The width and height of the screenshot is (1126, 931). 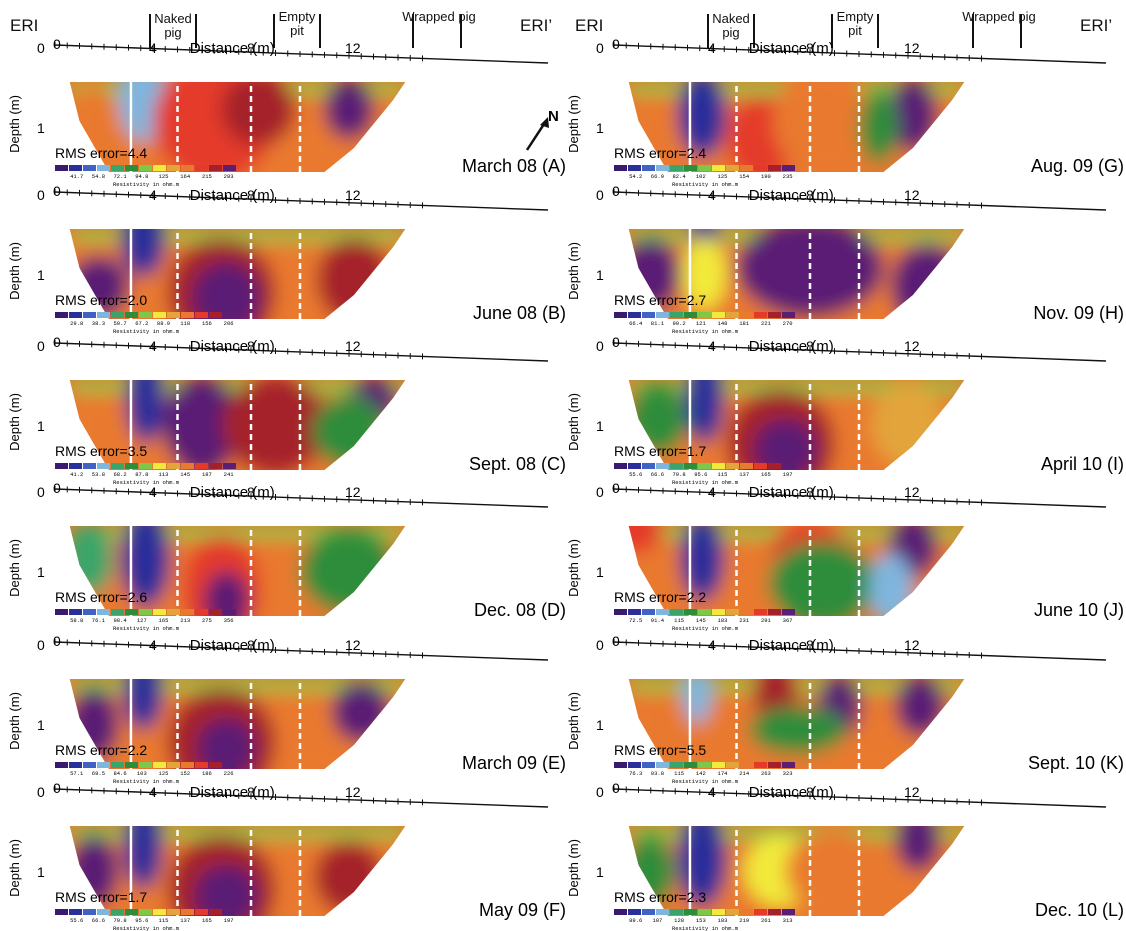 What do you see at coordinates (207, 773) in the screenshot?
I see `colorbar-tick-label: 186` at bounding box center [207, 773].